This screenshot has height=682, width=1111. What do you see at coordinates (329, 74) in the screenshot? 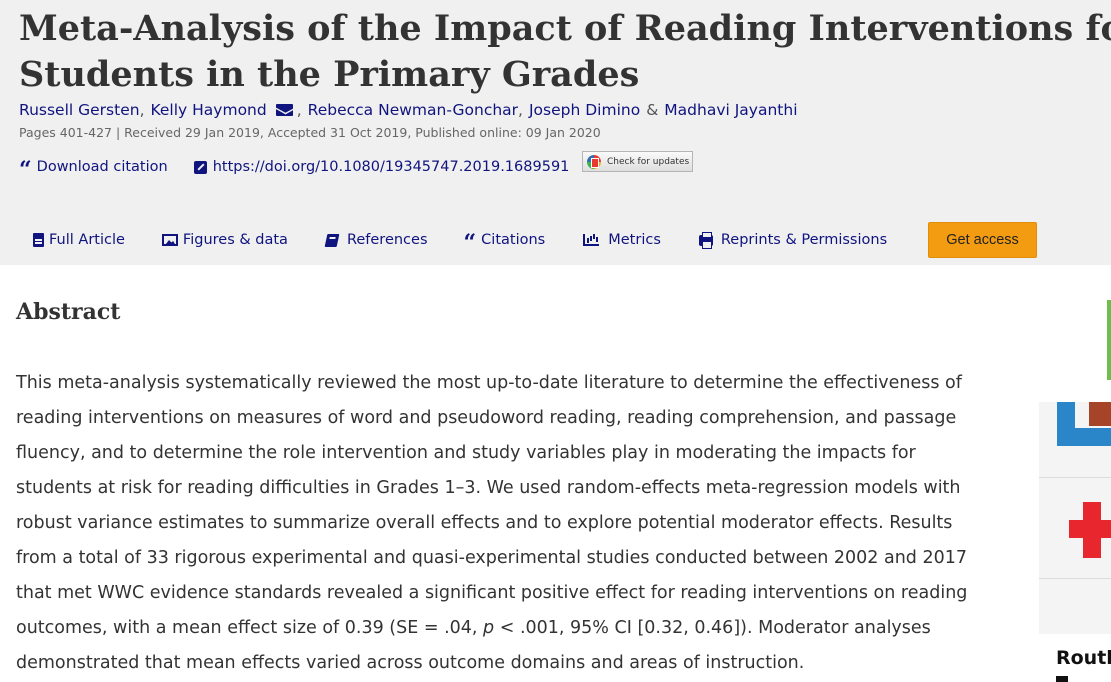
I see `article-title-line-2: Students in the Primary Grades` at bounding box center [329, 74].